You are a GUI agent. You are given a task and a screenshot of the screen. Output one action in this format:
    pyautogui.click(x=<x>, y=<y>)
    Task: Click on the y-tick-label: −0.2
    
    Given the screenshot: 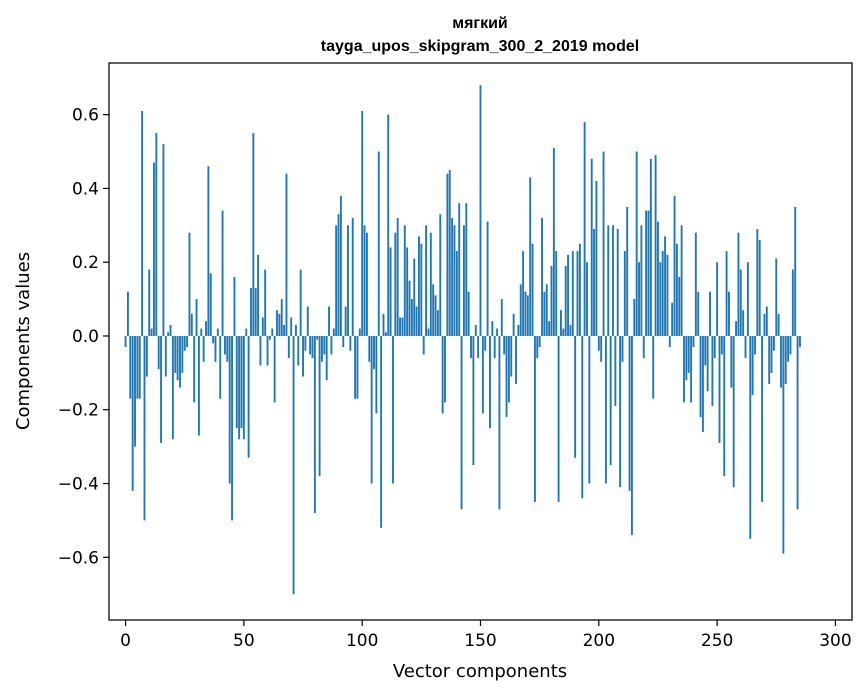 What is the action you would take?
    pyautogui.click(x=78, y=411)
    